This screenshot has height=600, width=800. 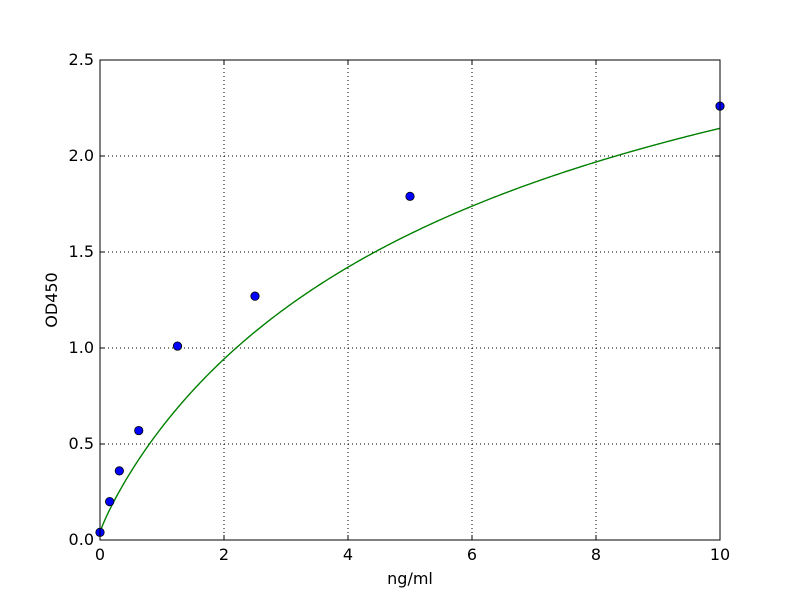 What do you see at coordinates (224, 554) in the screenshot?
I see `x-tick-label: 2` at bounding box center [224, 554].